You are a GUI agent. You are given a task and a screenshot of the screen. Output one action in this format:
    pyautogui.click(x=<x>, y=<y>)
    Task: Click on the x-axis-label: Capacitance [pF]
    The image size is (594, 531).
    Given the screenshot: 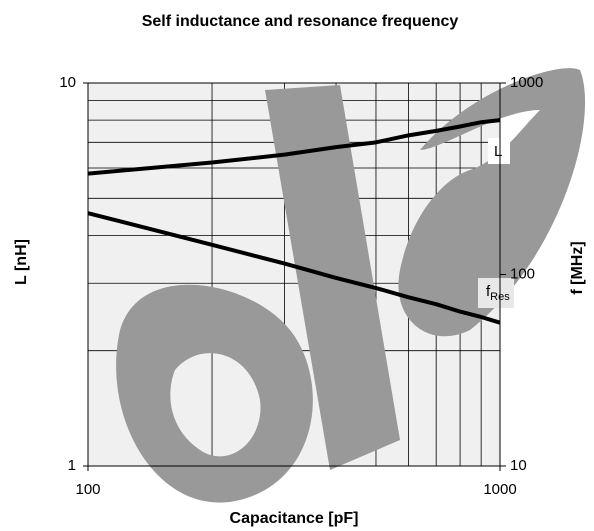 What is the action you would take?
    pyautogui.click(x=294, y=518)
    